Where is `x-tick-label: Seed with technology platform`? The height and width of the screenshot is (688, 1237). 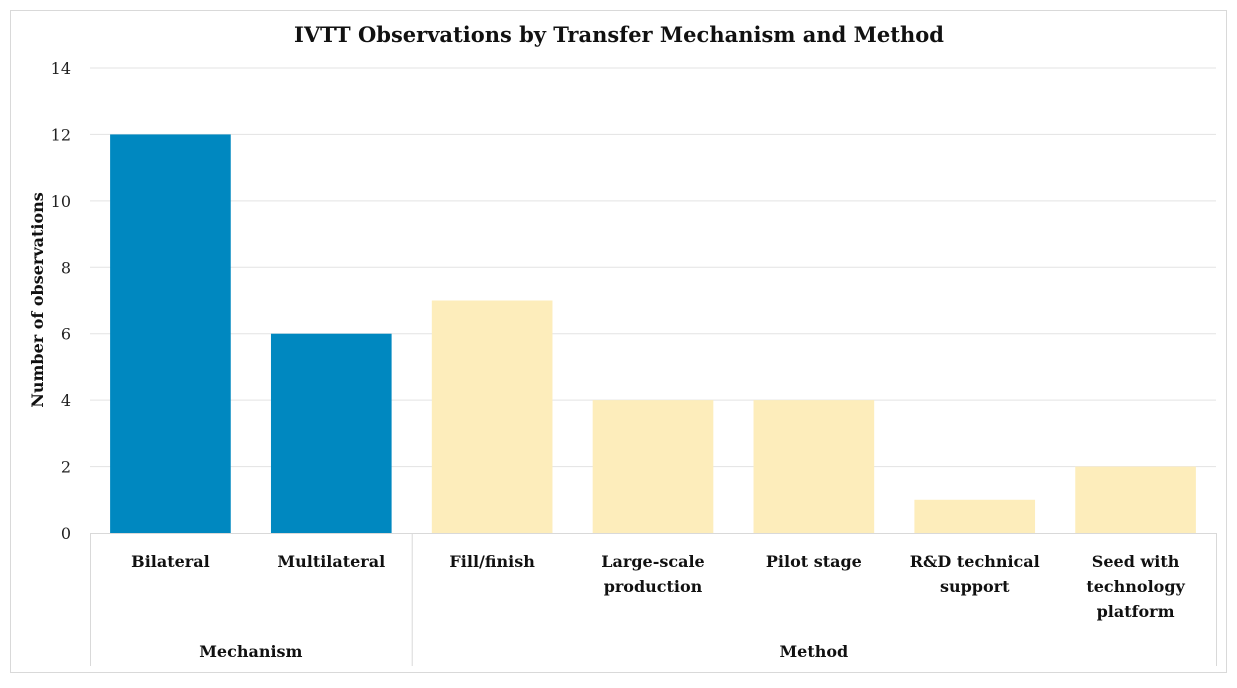 x-tick-label: Seed with technology platform is located at coordinates (1135, 586).